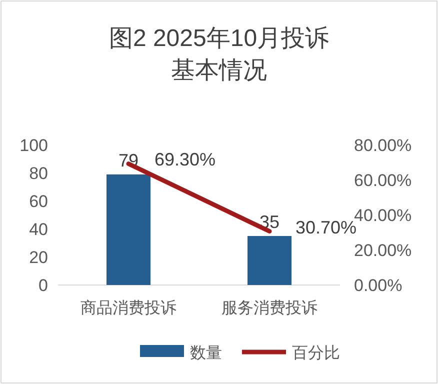  I want to click on x-tick-label: 商品消费投诉, so click(128, 308).